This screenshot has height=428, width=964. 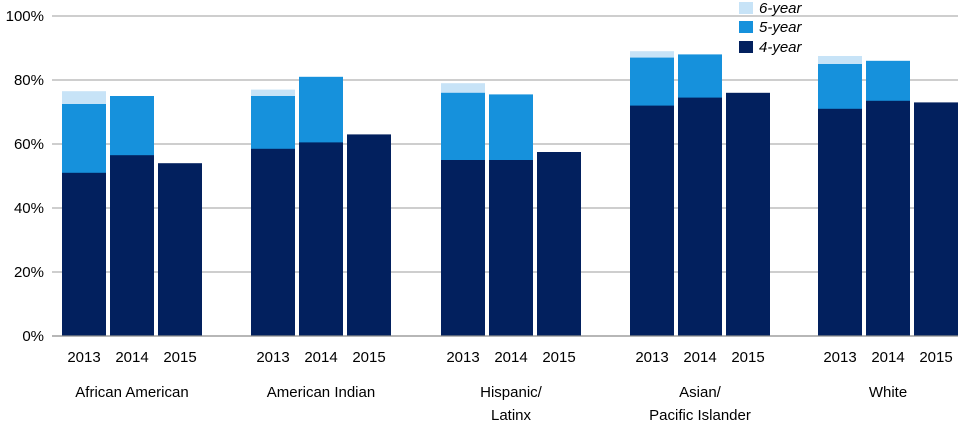 What do you see at coordinates (131, 392) in the screenshot?
I see `group-label: African American` at bounding box center [131, 392].